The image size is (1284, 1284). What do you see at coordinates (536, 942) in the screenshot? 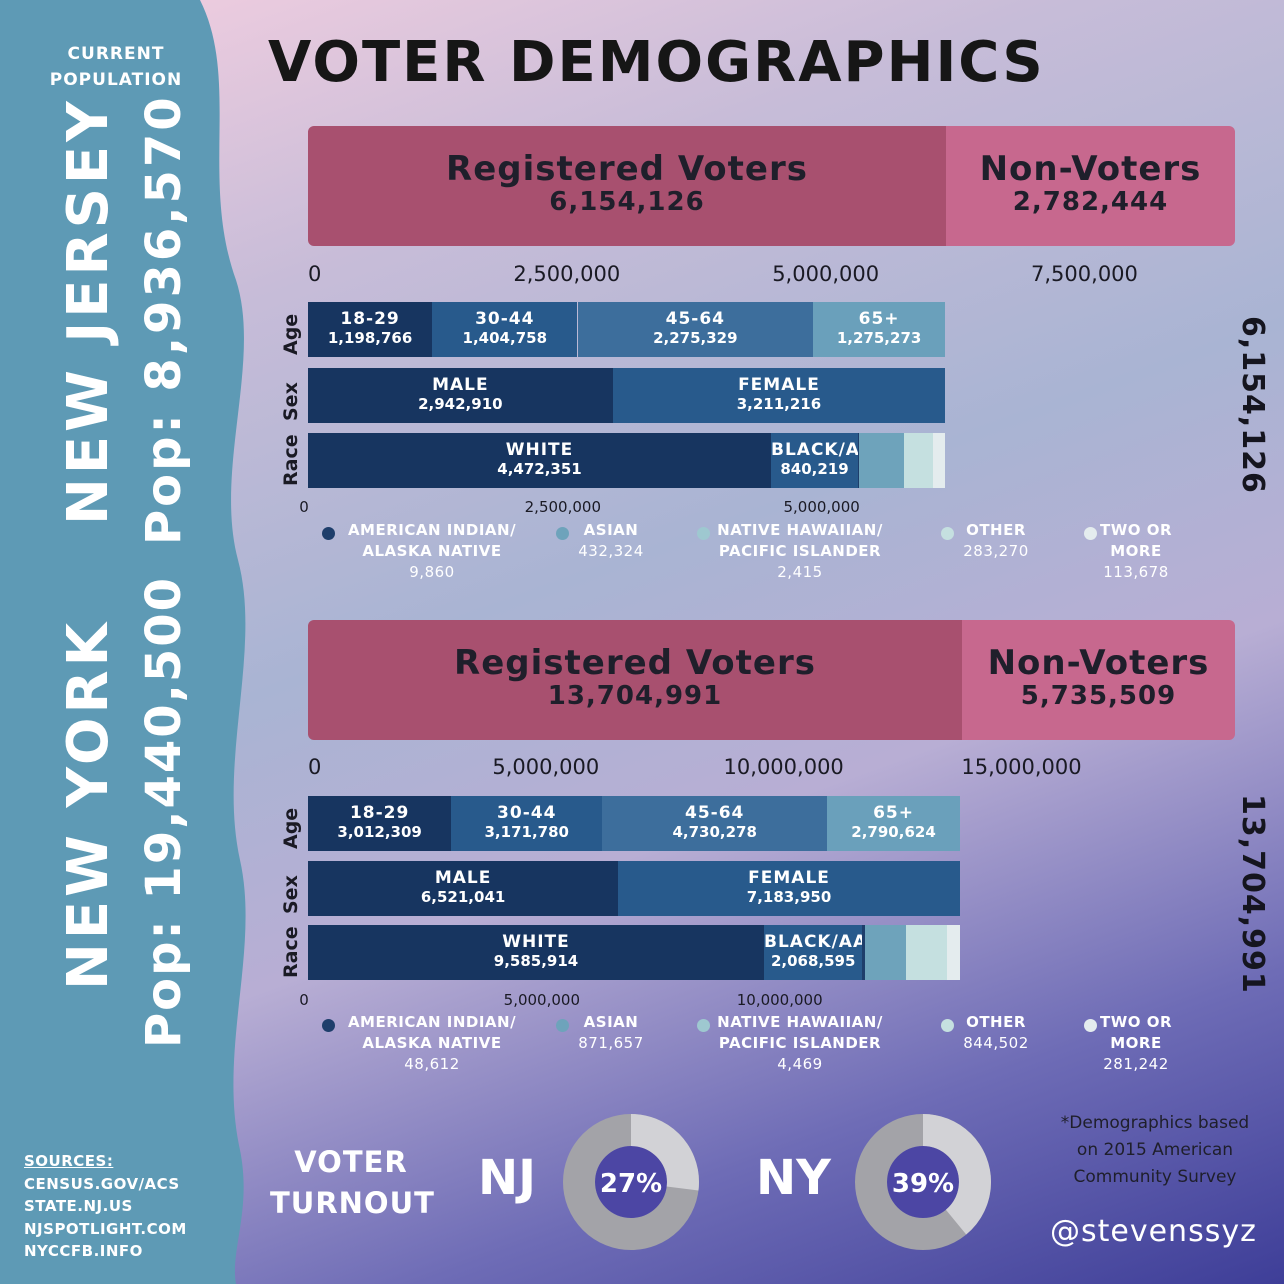
I see `race-segment-label: WHITE` at bounding box center [536, 942].